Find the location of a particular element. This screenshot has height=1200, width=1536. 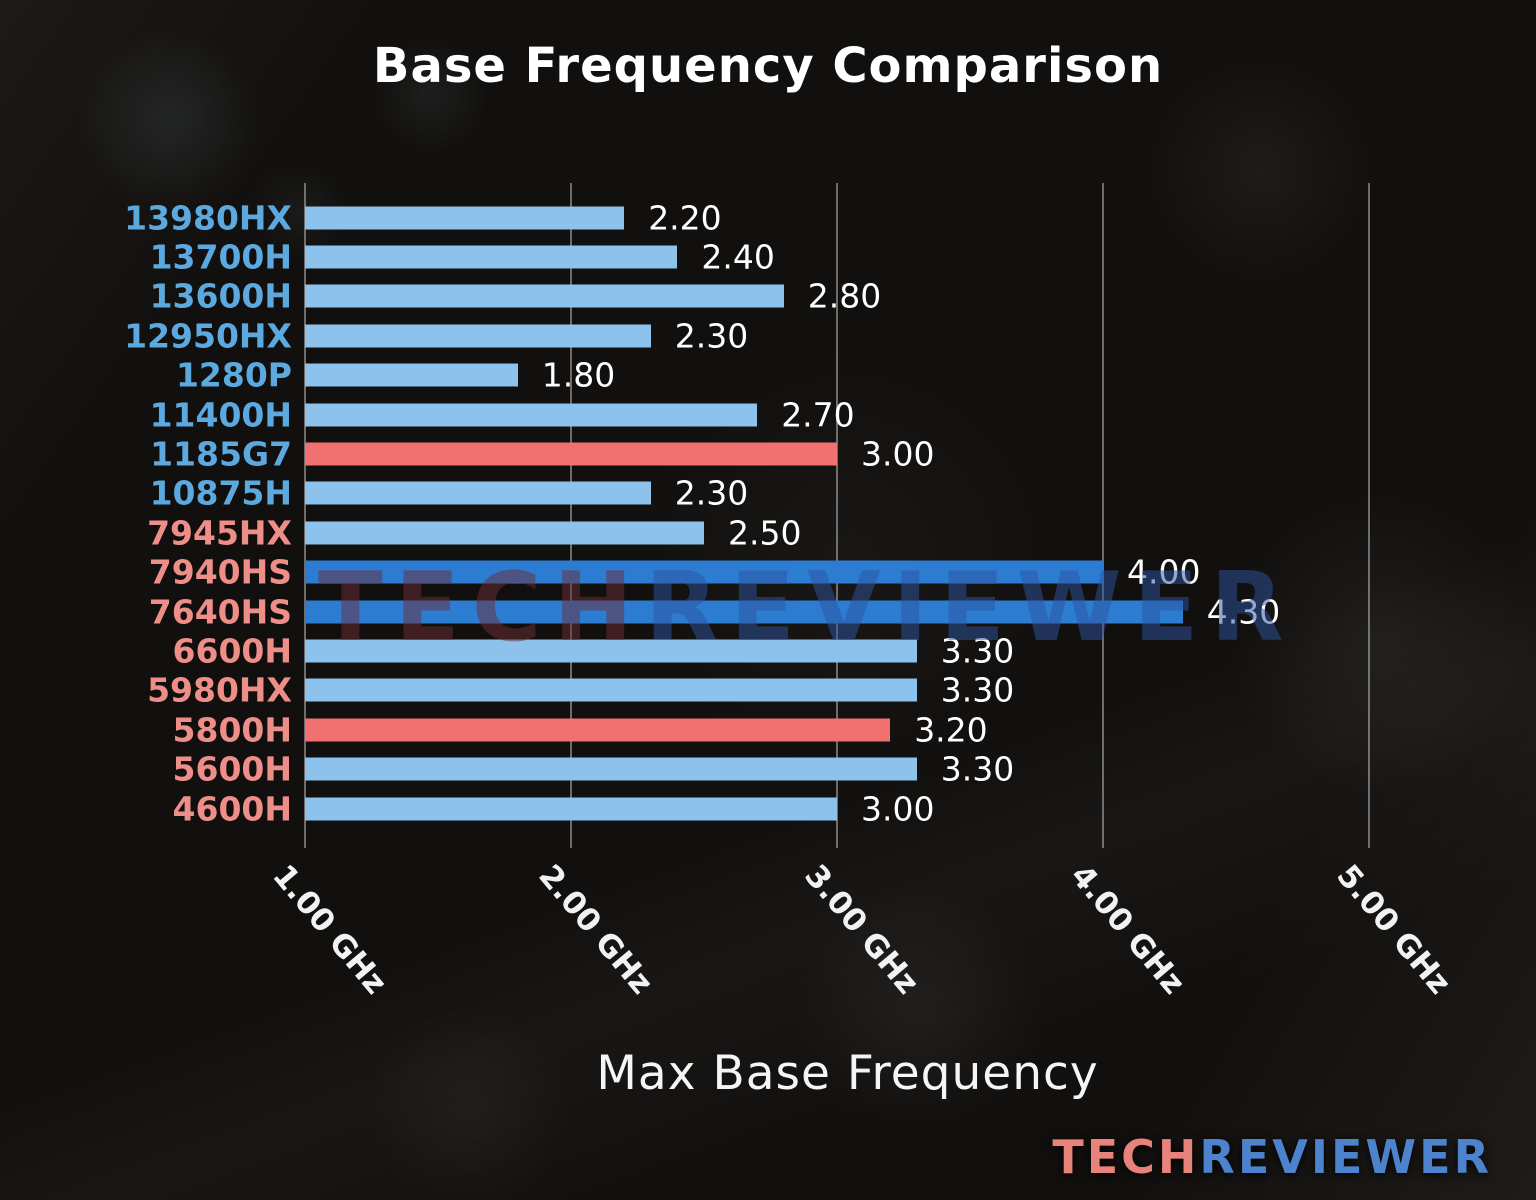

category-label: 11400H is located at coordinates (220, 415).